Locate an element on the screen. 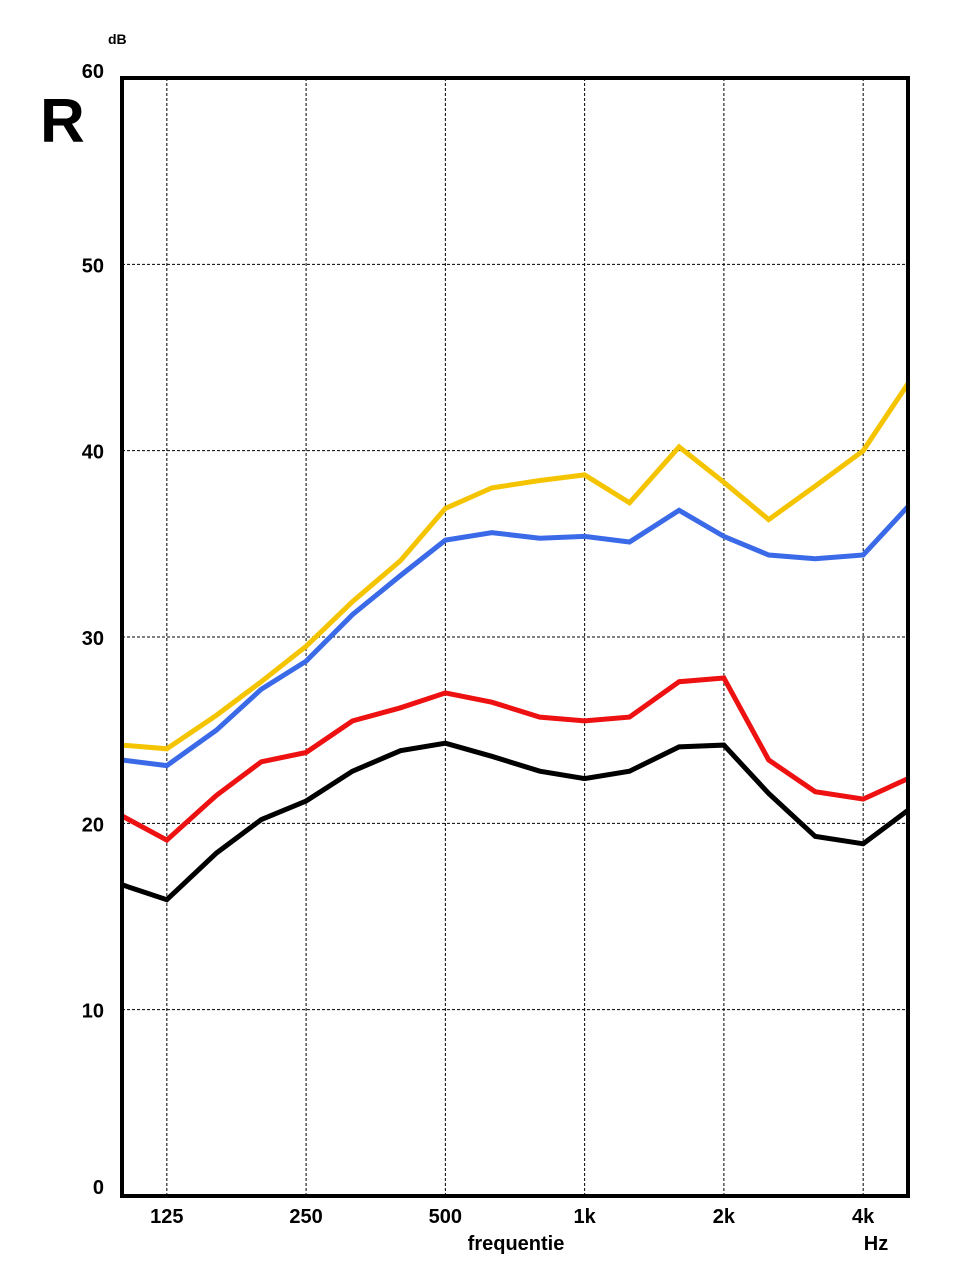 This screenshot has height=1280, width=954. y-tick-label-50: 50 is located at coordinates (93, 266).